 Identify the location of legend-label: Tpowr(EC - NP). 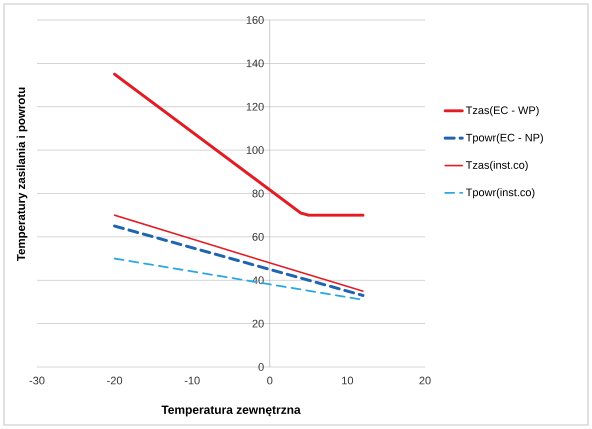
(504, 138).